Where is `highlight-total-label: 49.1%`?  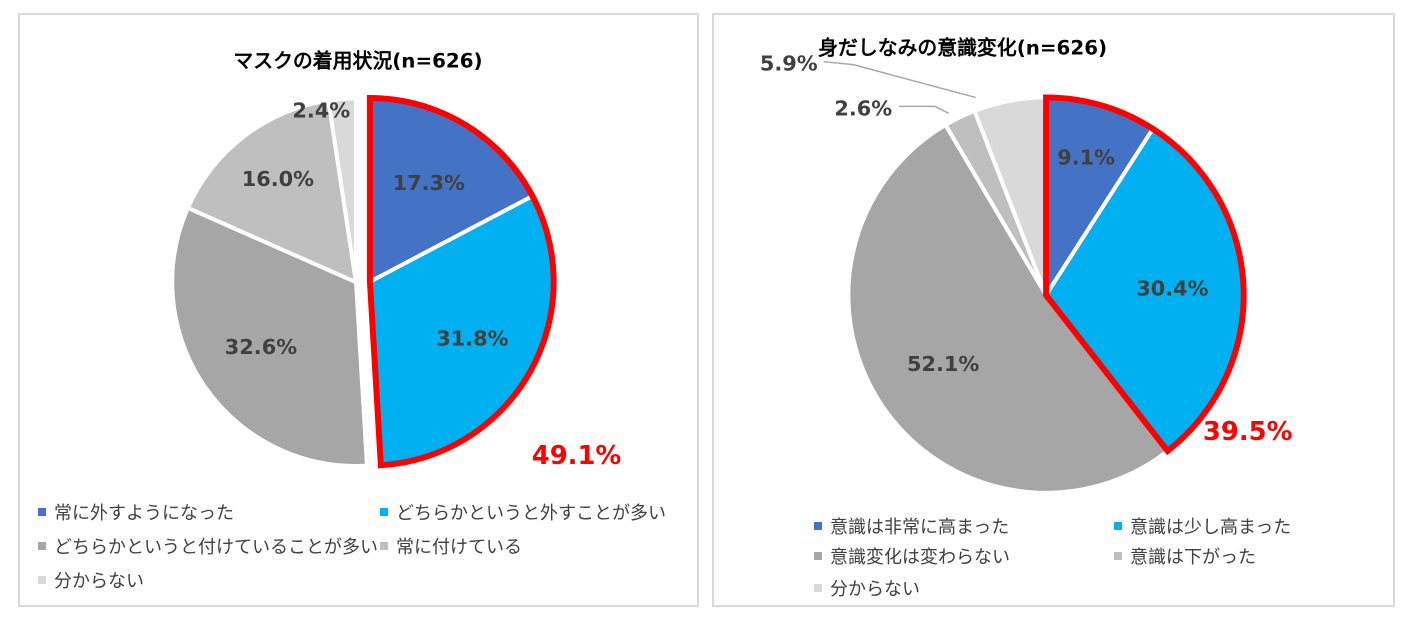
highlight-total-label: 49.1% is located at coordinates (577, 456).